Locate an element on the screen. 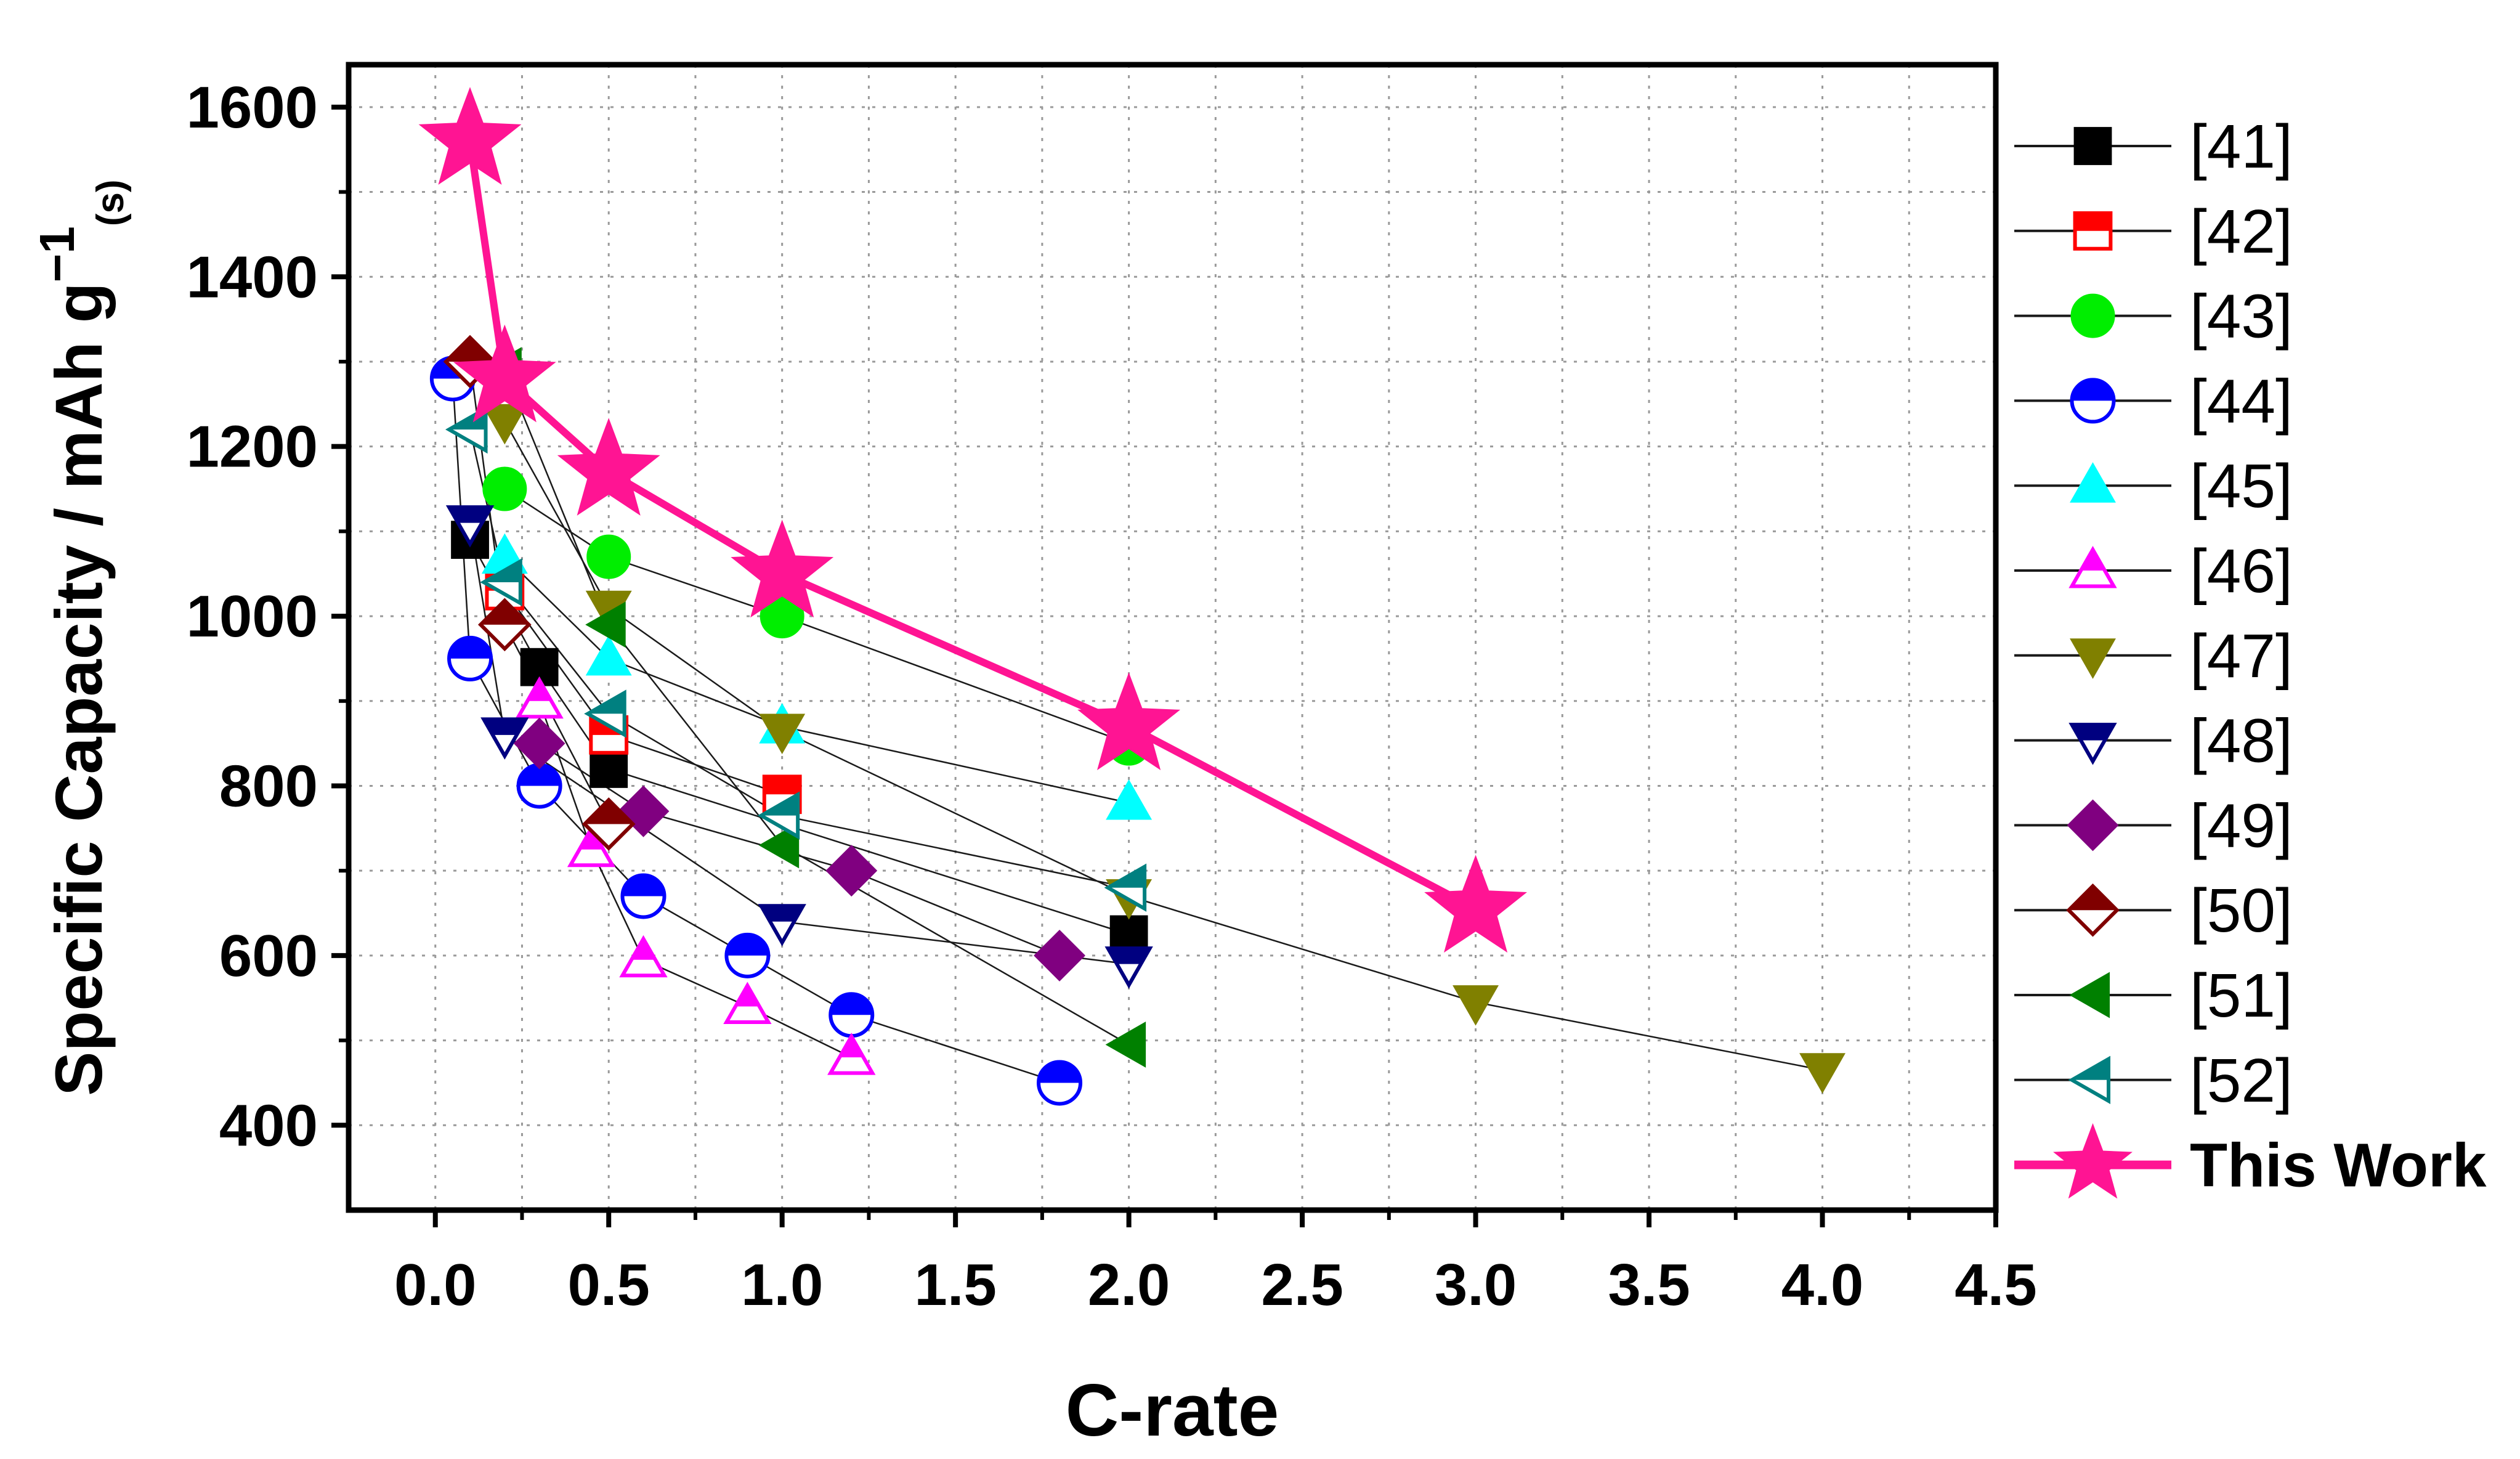 This screenshot has width=2520, height=1459. y-tick-label: 800 is located at coordinates (268, 786).